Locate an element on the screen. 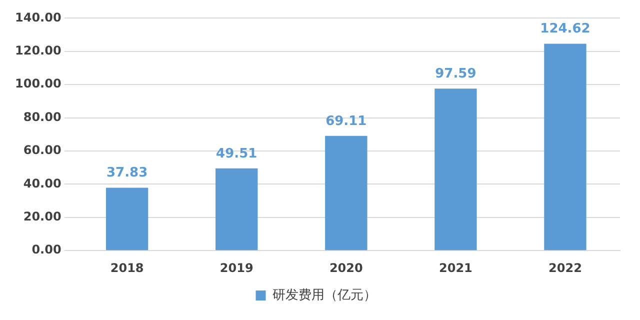  data-label: 49.51 is located at coordinates (237, 154).